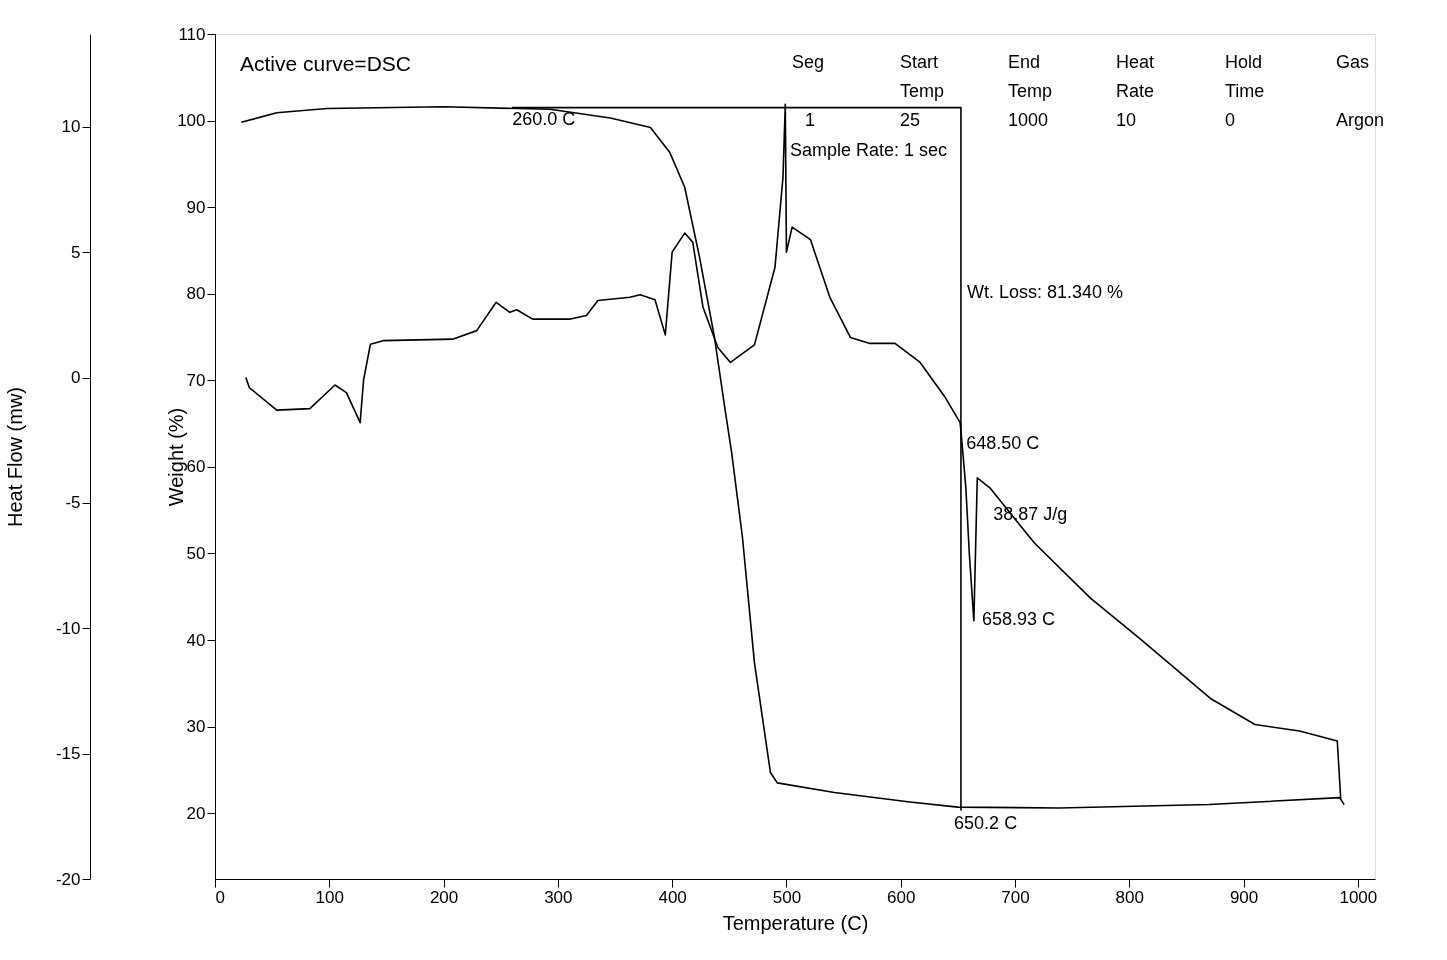 This screenshot has width=1447, height=960. Describe the element at coordinates (1360, 120) in the screenshot. I see `annotation: Argon` at that location.